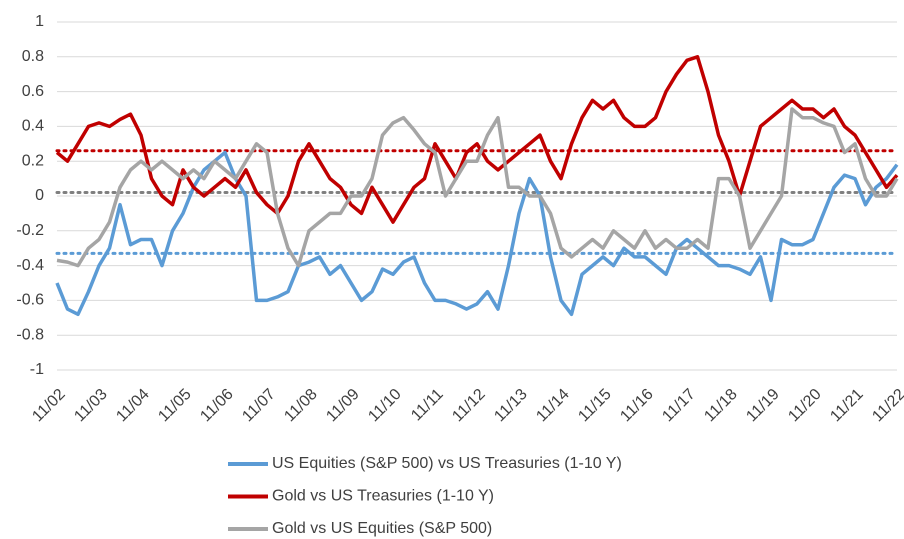 The width and height of the screenshot is (904, 539). Describe the element at coordinates (33, 91) in the screenshot. I see `y-tick-label: 0.6` at that location.